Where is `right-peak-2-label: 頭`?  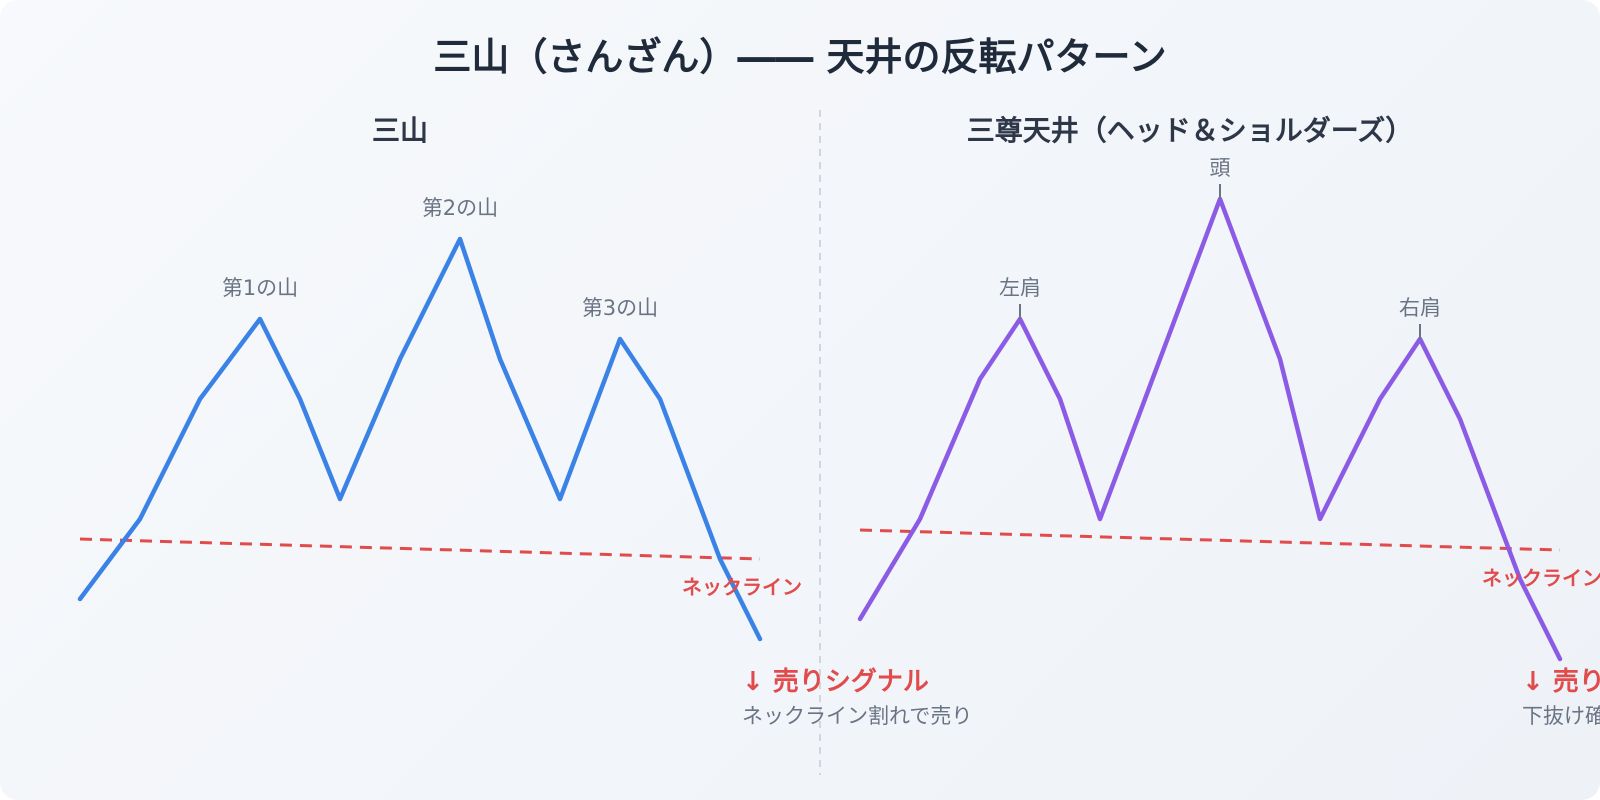 right-peak-2-label: 頭 is located at coordinates (1220, 168).